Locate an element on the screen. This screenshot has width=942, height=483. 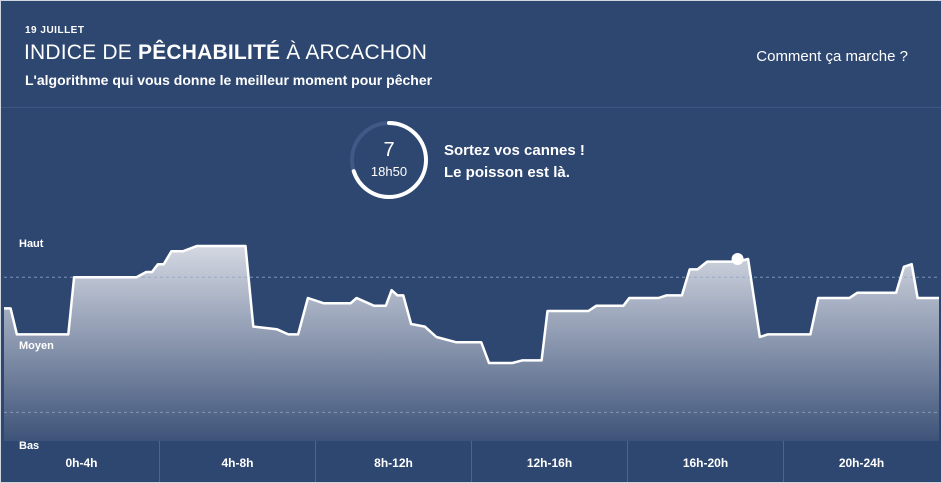
score-ring-progress is located at coordinates (389, 160).